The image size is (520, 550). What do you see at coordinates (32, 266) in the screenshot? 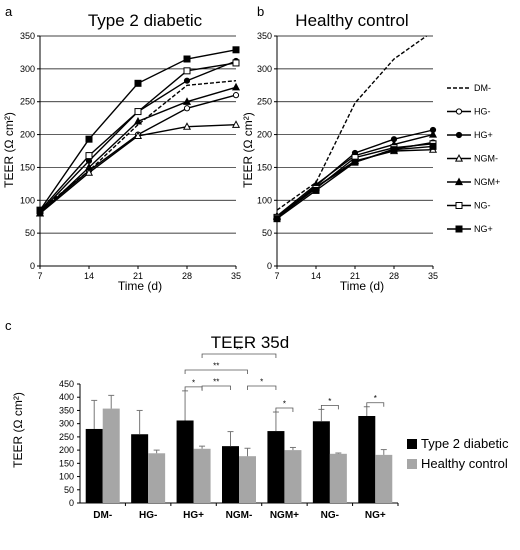
I see `chart-a-ytick-label: 0` at bounding box center [32, 266].